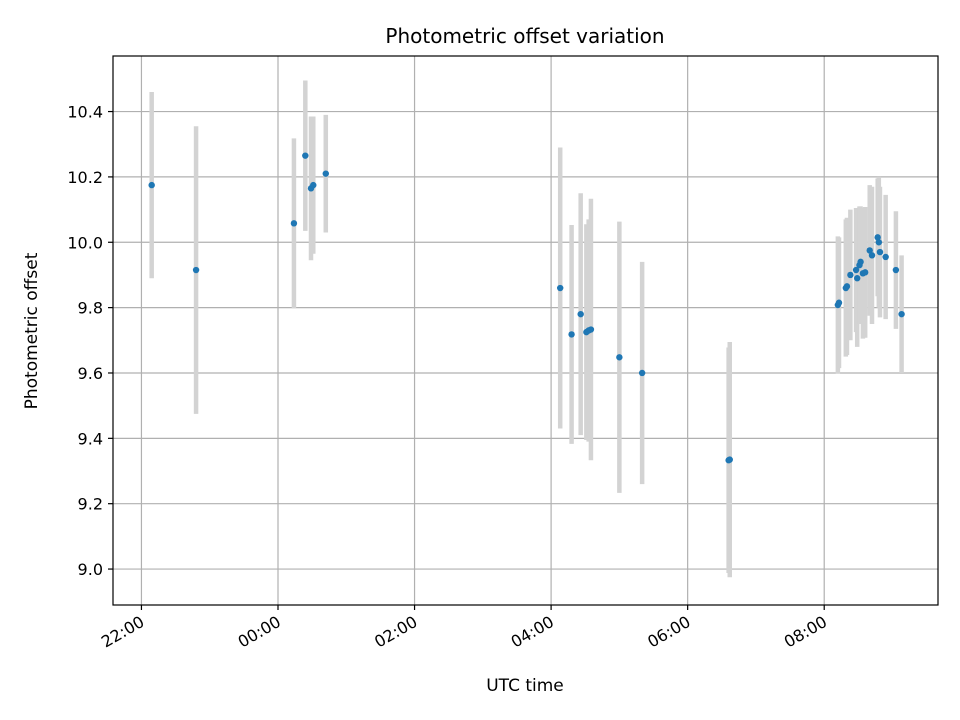  What do you see at coordinates (90, 504) in the screenshot?
I see `y-tick-label: 9.2` at bounding box center [90, 504].